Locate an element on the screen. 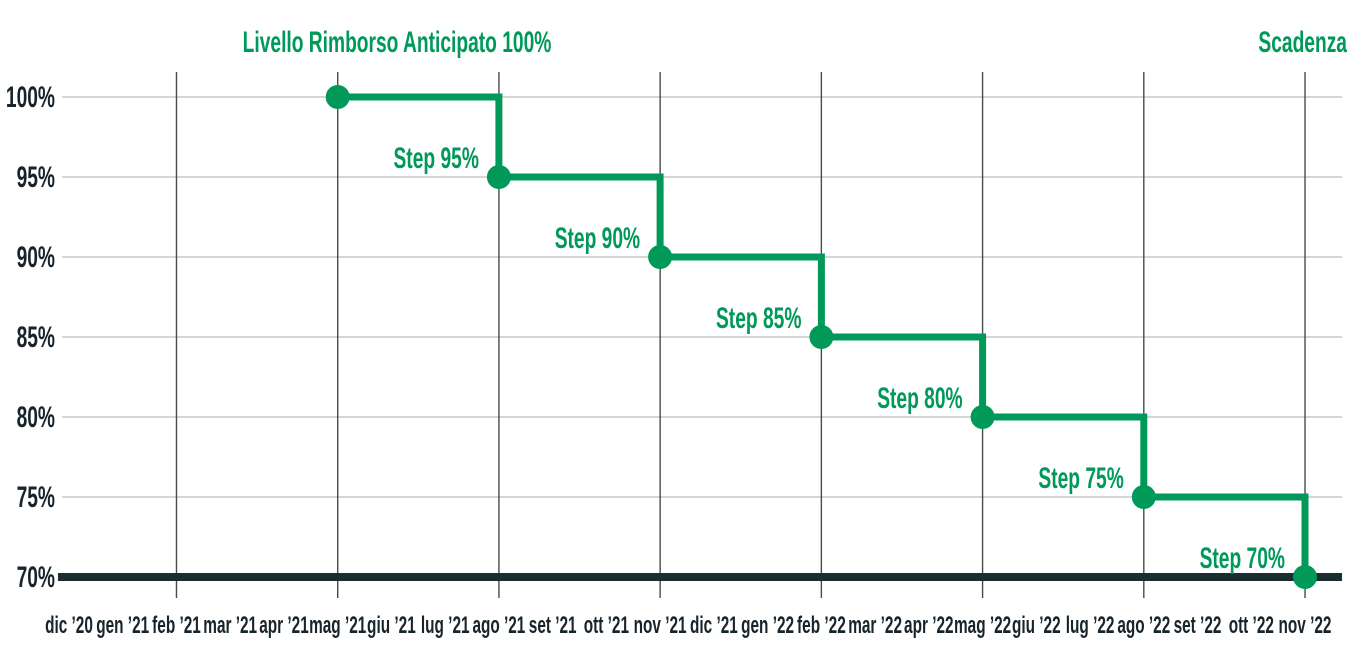 The height and width of the screenshot is (652, 1355). step-label: Step 75% is located at coordinates (1080, 478).